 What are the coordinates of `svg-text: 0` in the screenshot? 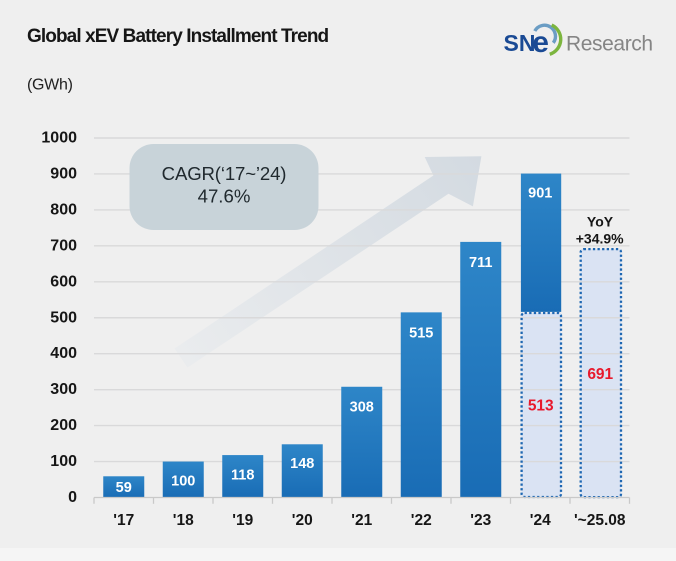 It's located at (72, 497).